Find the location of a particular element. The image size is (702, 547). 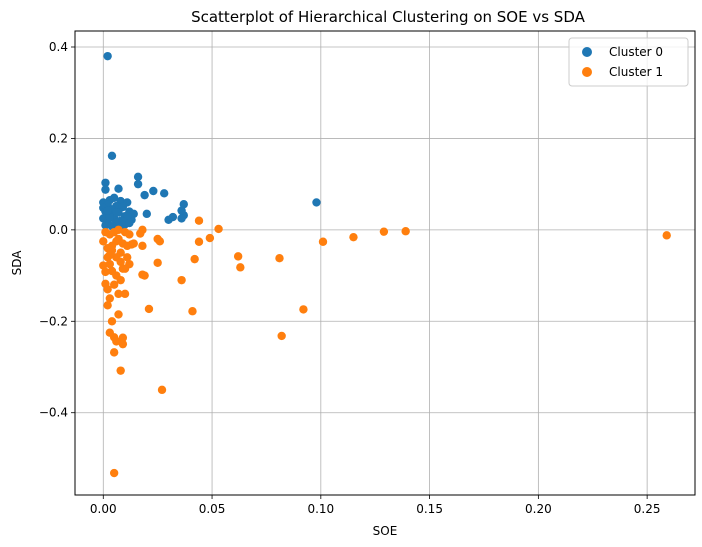

x-tick-label: 0.25 is located at coordinates (647, 509).